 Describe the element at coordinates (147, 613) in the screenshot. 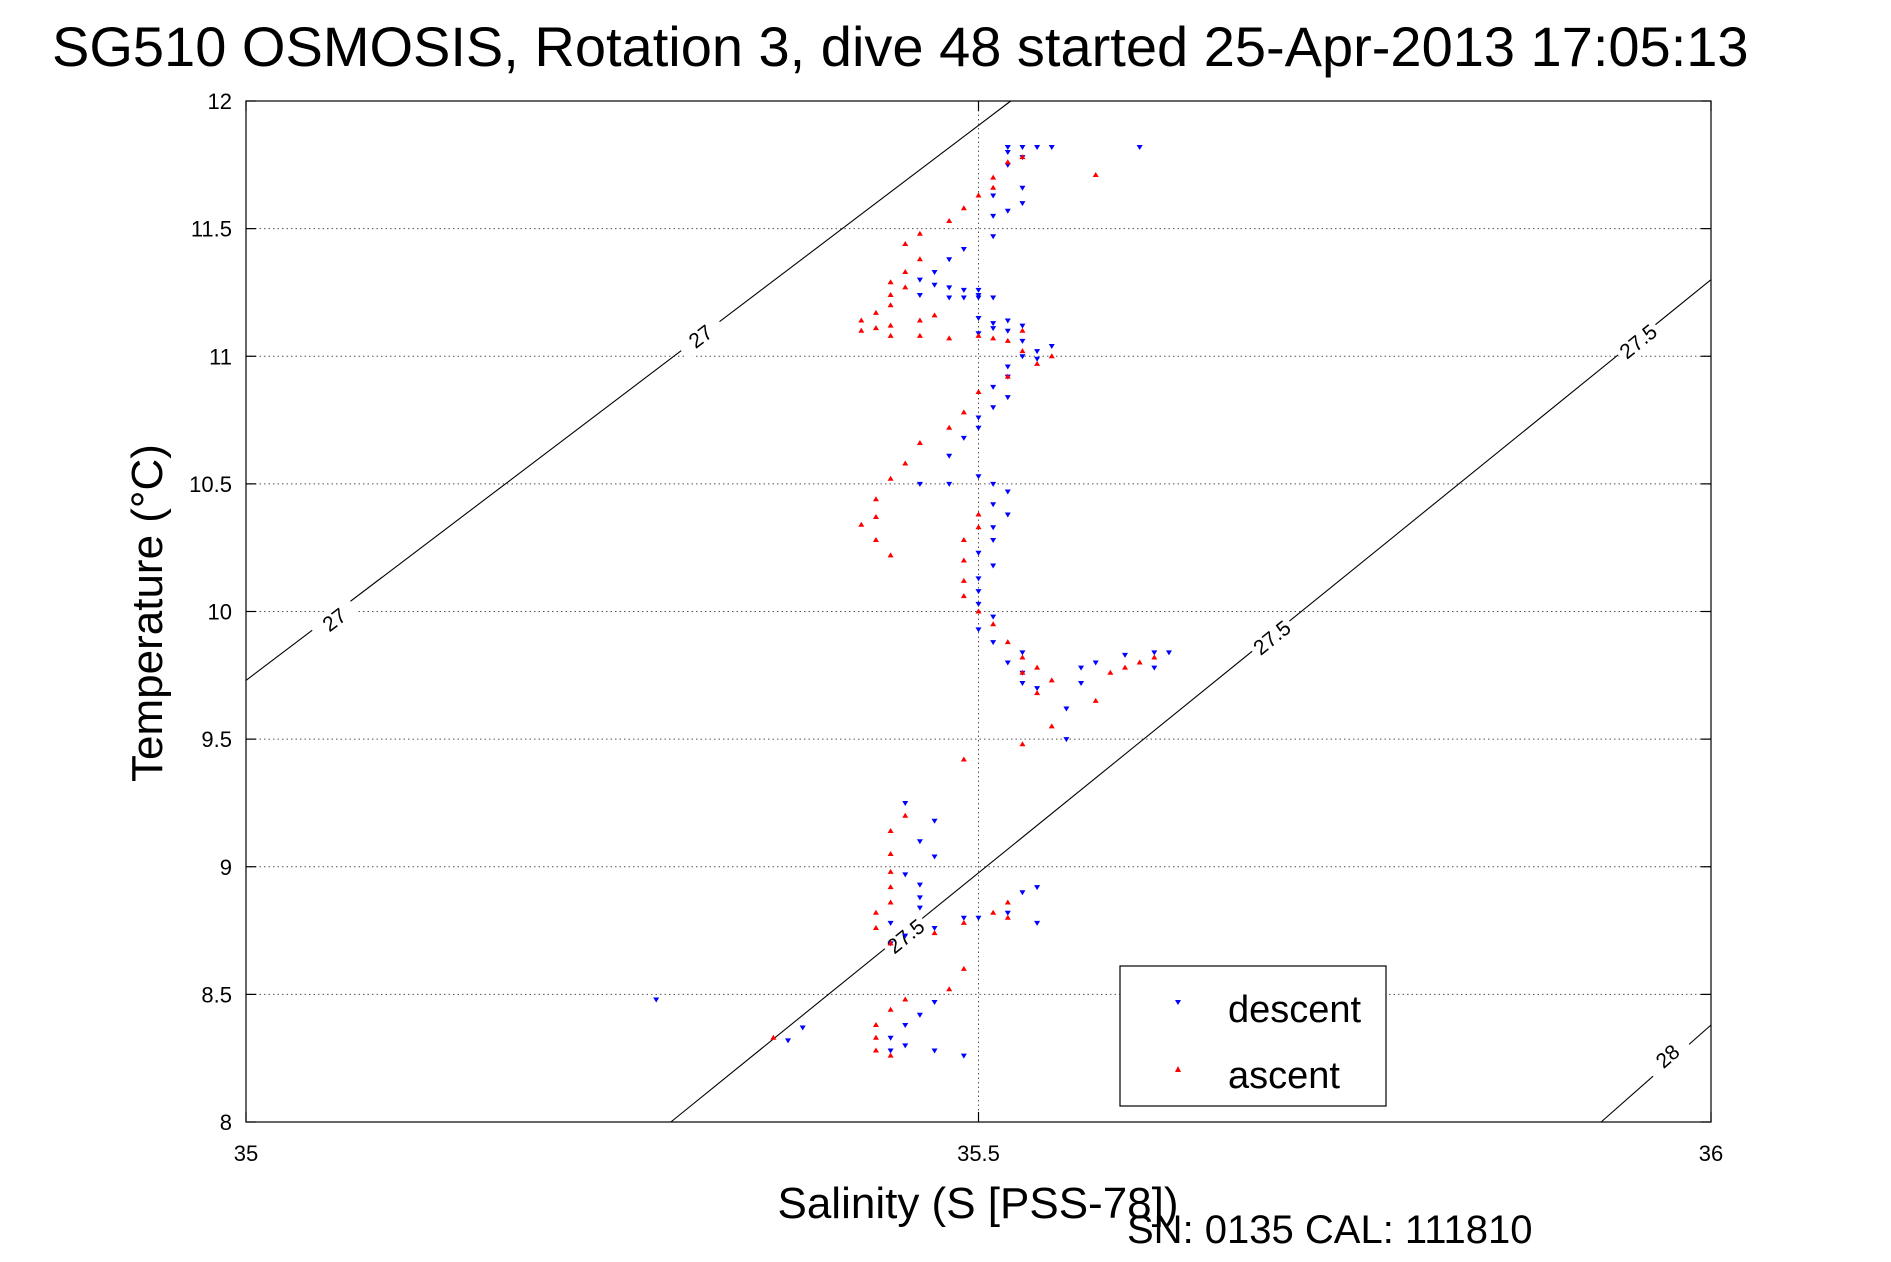

I see `y-axis-label: Temperature (°C)` at that location.